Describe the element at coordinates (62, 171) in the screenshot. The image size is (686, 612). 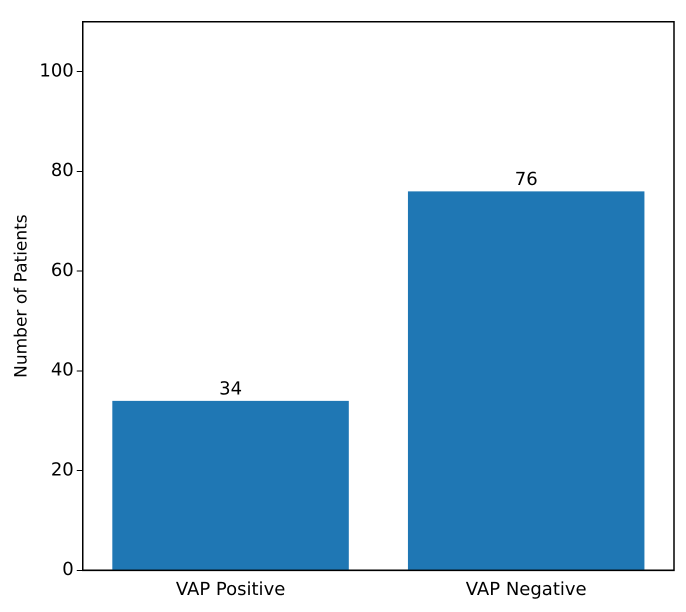
I see `y-tick-label: 80` at that location.